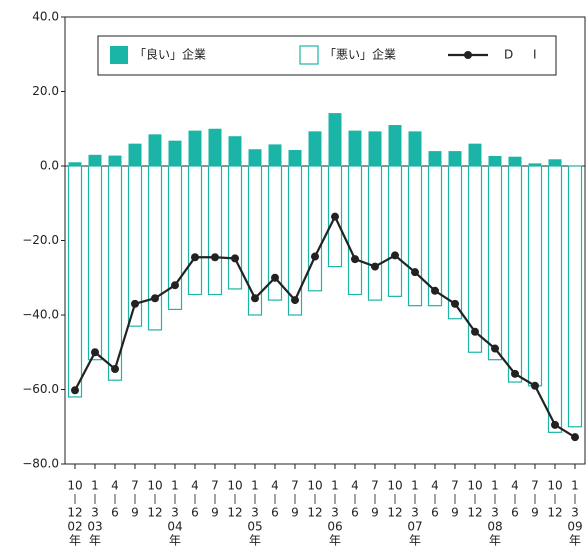 The width and height of the screenshot is (587, 553). What do you see at coordinates (40, 389) in the screenshot?
I see `y-tick-label: −60.0` at bounding box center [40, 389].